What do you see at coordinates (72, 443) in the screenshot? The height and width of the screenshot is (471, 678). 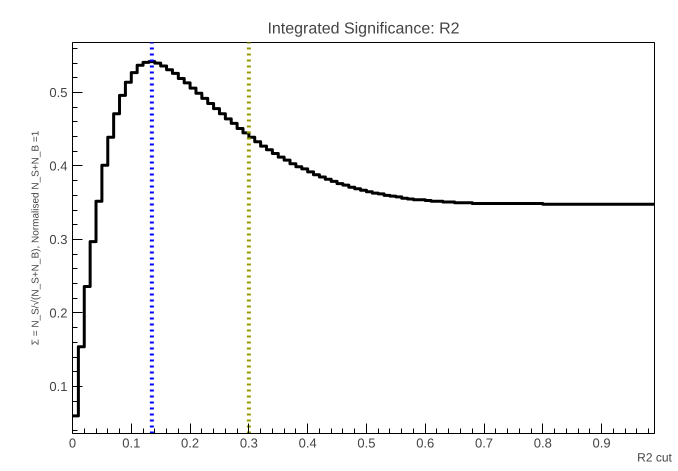 I see `x-tick-label: 0` at bounding box center [72, 443].